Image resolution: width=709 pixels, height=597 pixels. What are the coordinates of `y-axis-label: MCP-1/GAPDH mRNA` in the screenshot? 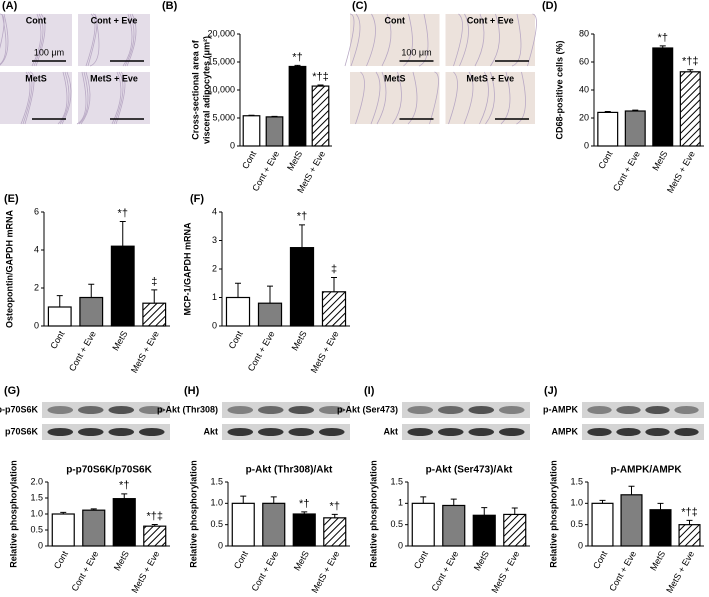 It's located at (187, 269).